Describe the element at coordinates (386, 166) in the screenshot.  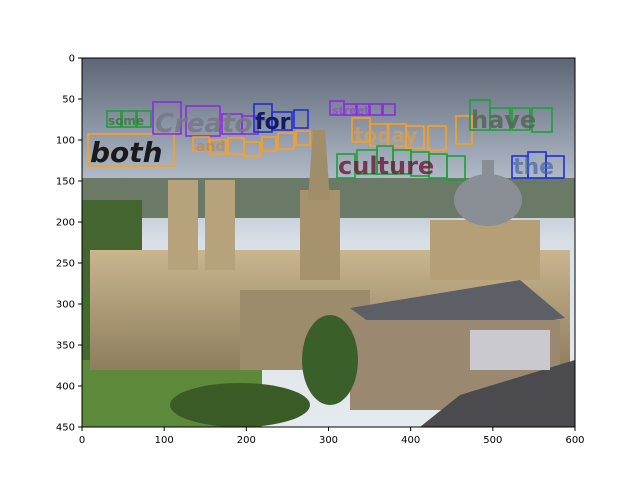
I see `word-culture: culture` at that location.